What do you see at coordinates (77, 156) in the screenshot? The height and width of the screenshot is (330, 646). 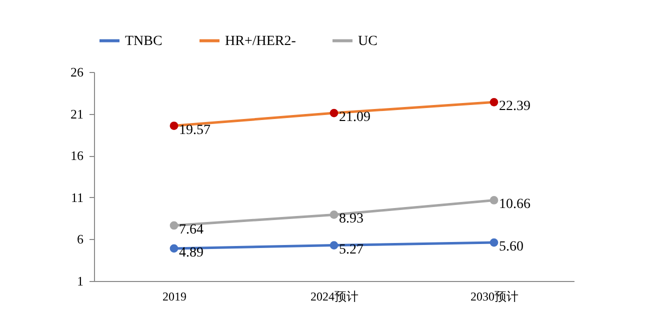 I see `y-tick-label: 16` at bounding box center [77, 156].